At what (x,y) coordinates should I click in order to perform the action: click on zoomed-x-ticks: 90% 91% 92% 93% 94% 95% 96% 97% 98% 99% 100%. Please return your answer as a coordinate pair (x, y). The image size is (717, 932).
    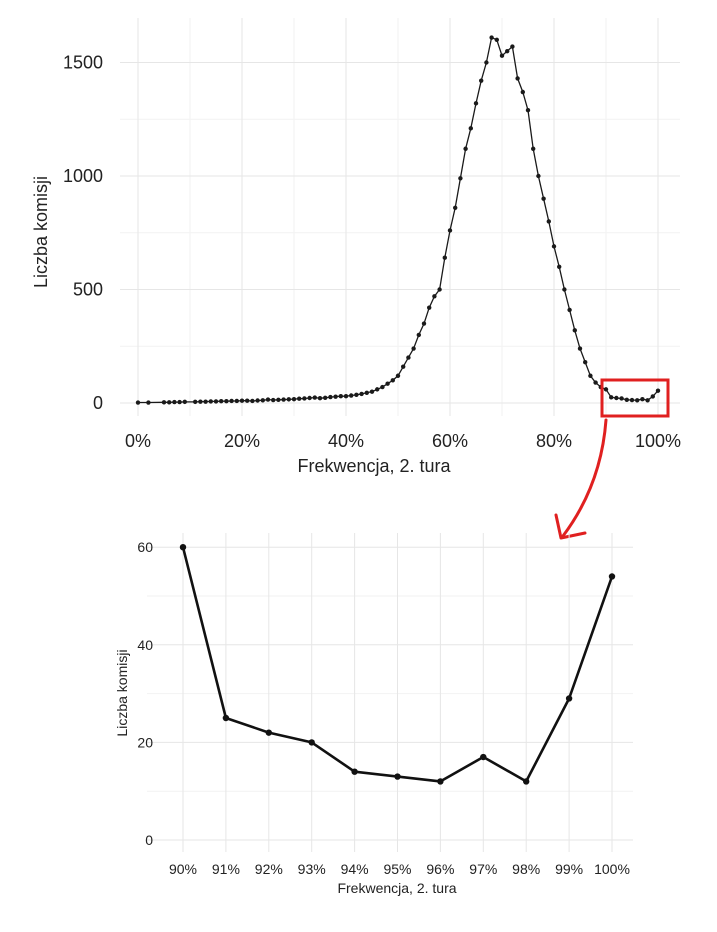
    Looking at the image, I should click on (399, 869).